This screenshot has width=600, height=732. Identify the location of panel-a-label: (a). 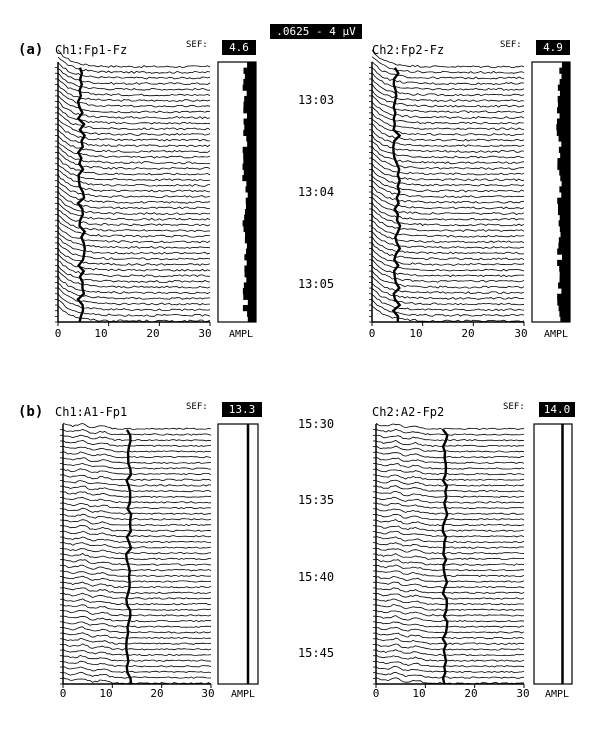
(30, 50).